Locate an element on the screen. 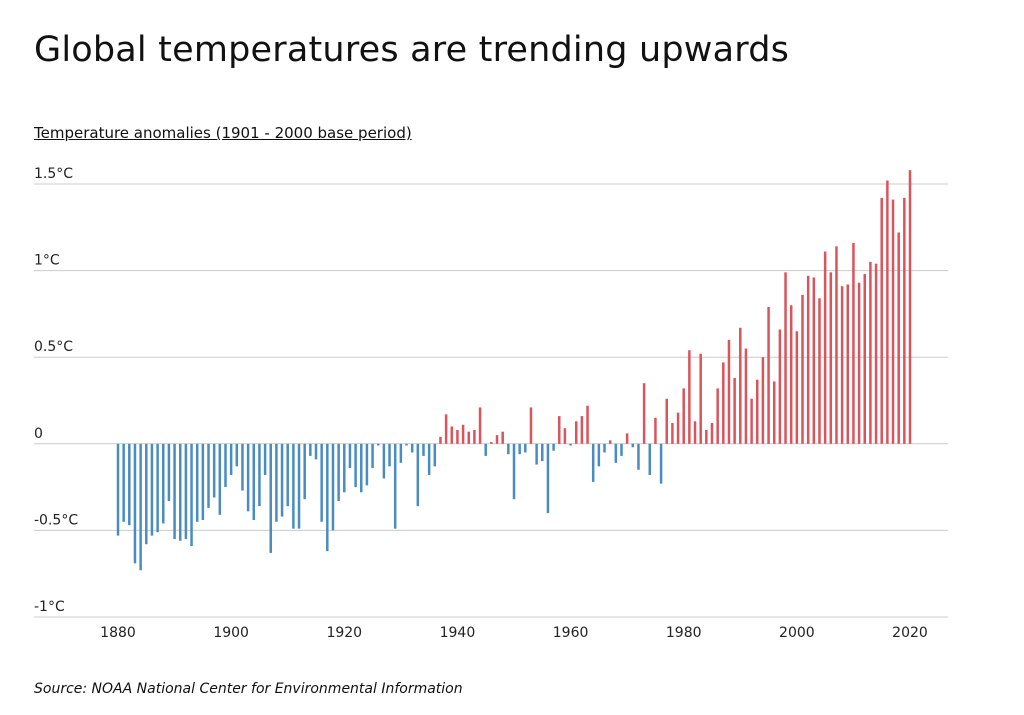 Image resolution: width=1024 pixels, height=715 pixels. bar-1993 is located at coordinates (757, 411).